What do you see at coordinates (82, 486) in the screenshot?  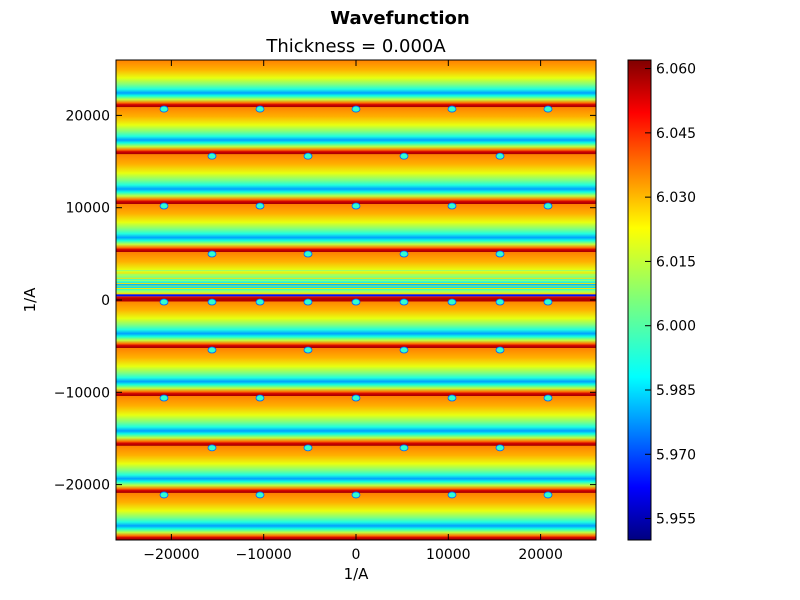 I see `y-tick-label: −20000` at bounding box center [82, 486].